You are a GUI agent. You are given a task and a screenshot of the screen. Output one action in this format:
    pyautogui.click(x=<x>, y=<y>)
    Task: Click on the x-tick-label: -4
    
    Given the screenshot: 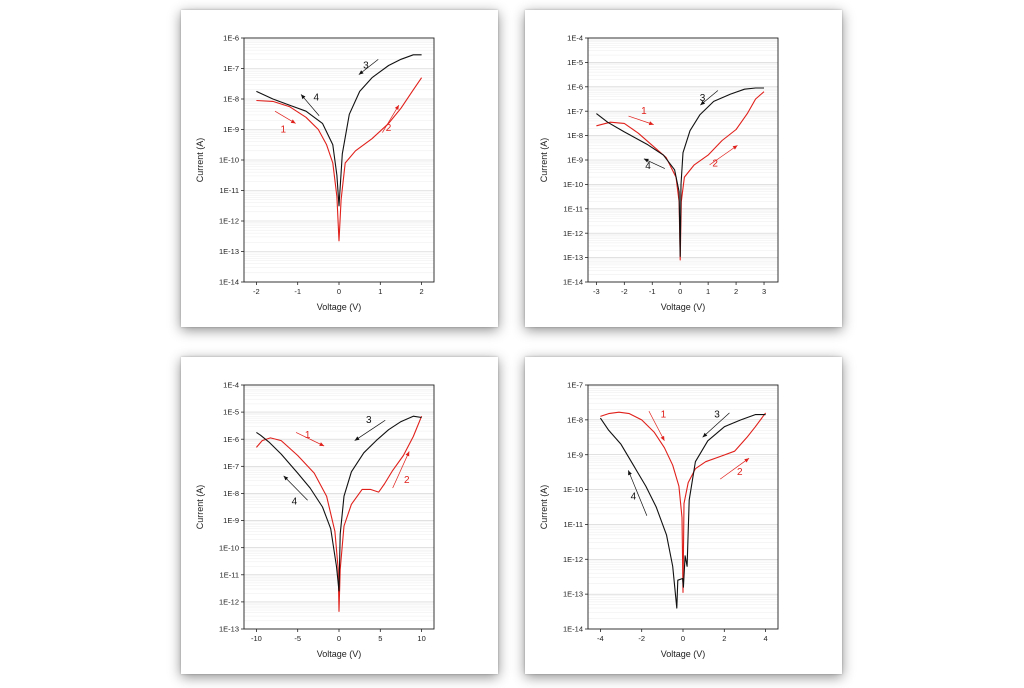 What is the action you would take?
    pyautogui.click(x=600, y=638)
    